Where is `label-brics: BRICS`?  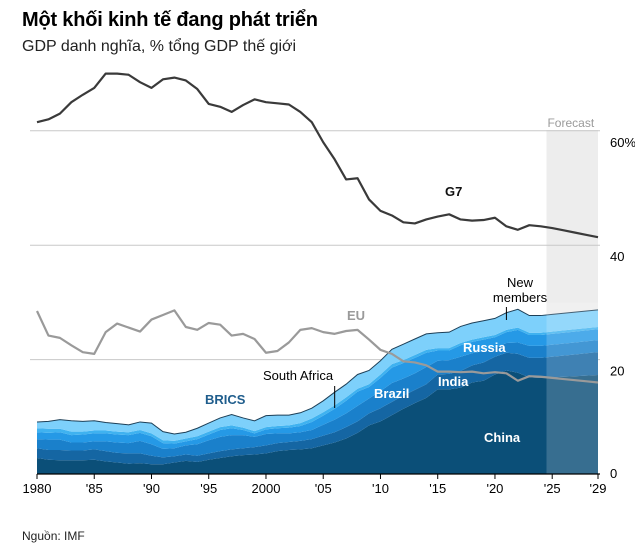
label-brics: BRICS is located at coordinates (225, 399).